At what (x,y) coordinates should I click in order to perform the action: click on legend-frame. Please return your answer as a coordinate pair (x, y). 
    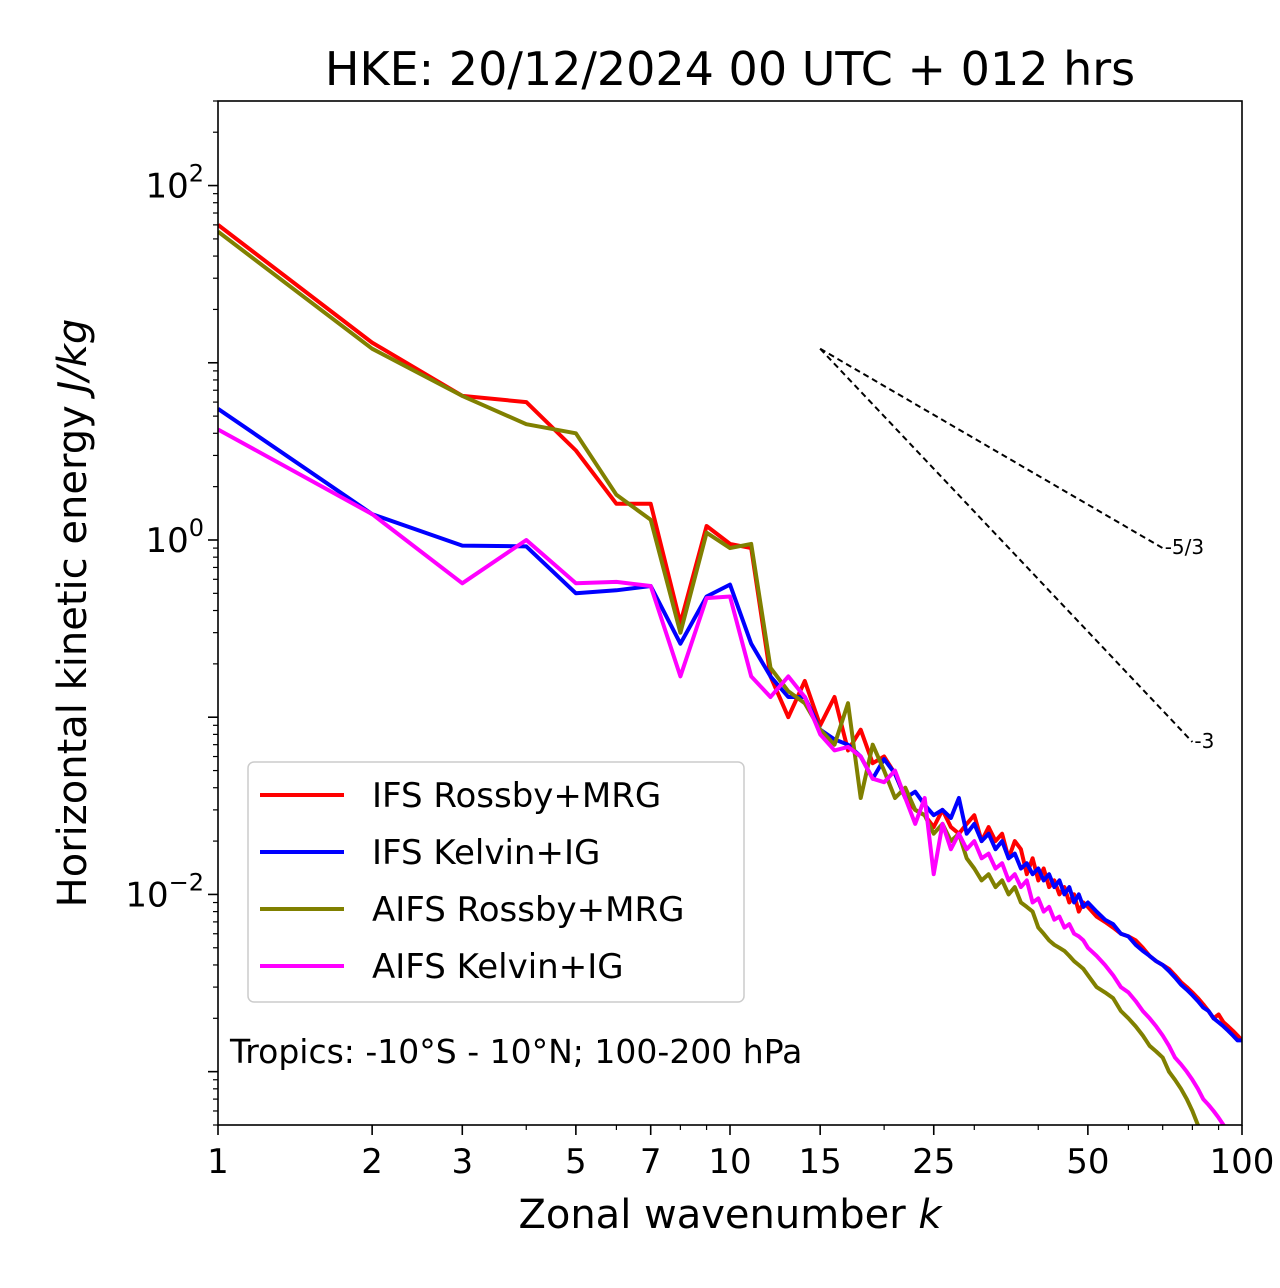
    Looking at the image, I should click on (496, 882).